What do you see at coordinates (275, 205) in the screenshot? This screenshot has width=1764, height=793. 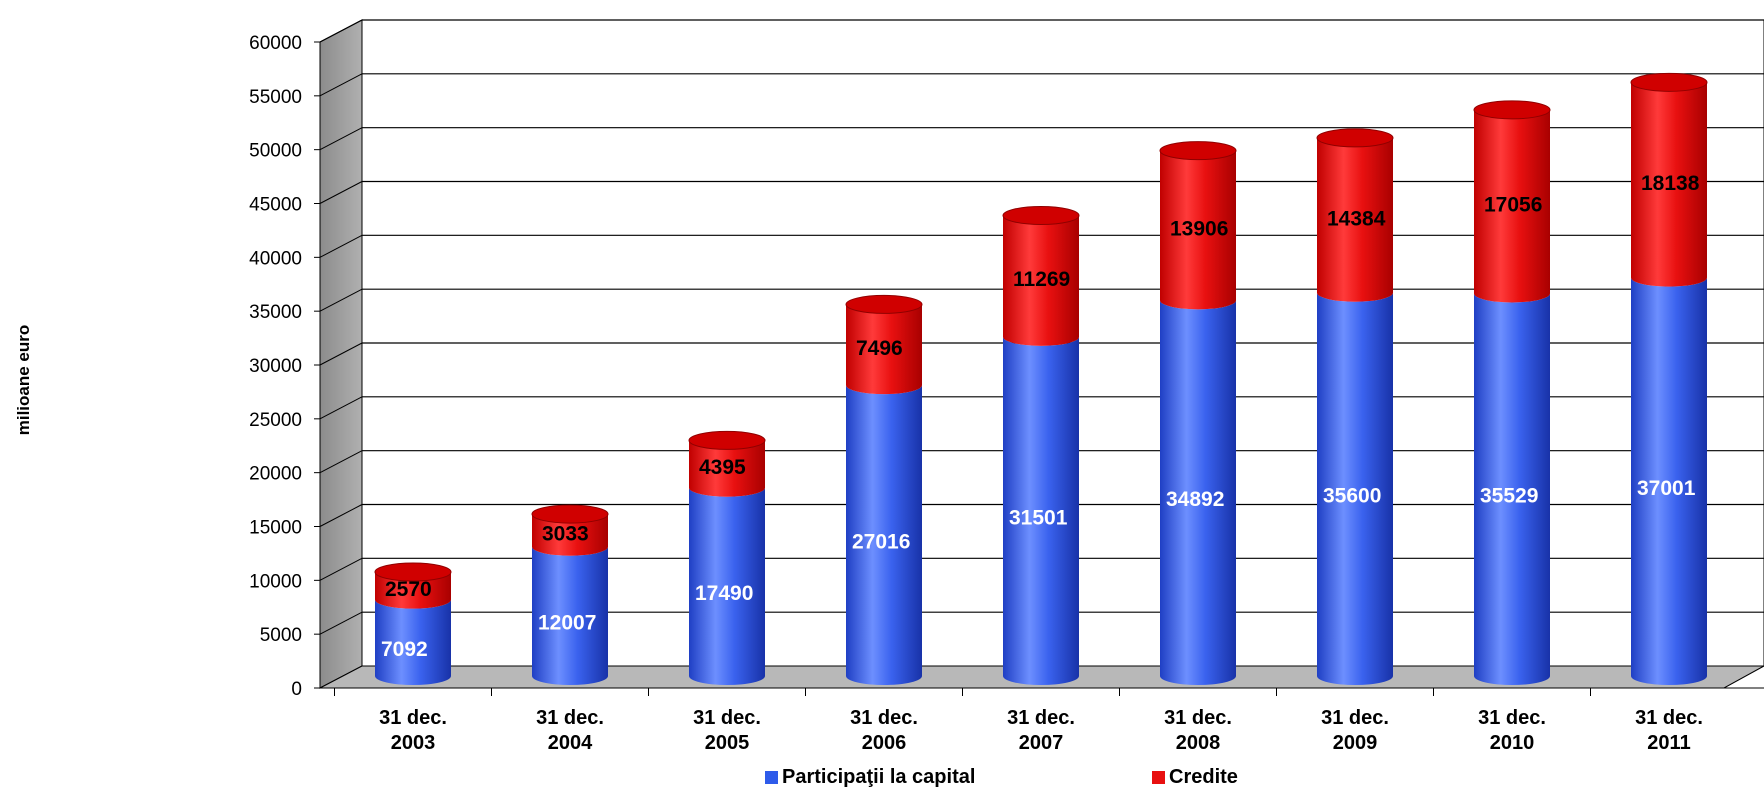 I see `y-tick-label: 45000` at bounding box center [275, 205].